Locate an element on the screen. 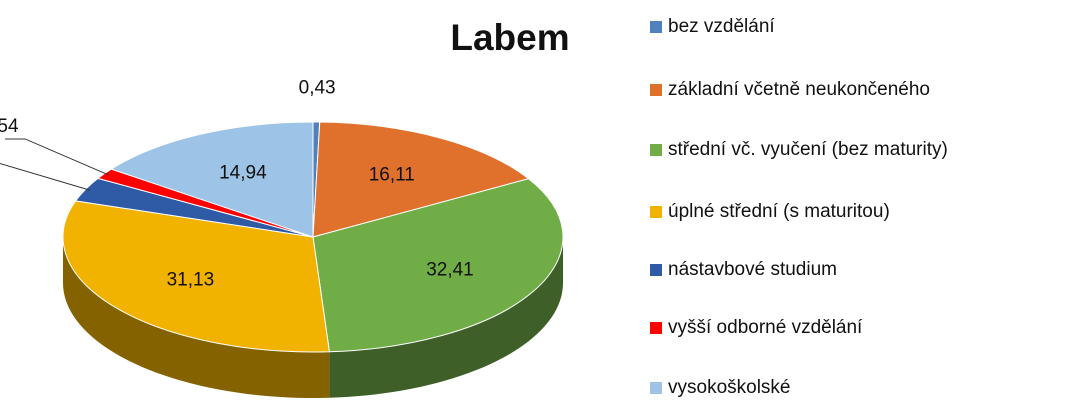 Image resolution: width=1065 pixels, height=405 pixels. legend-item: úplné střední (s maturitou) is located at coordinates (850, 212).